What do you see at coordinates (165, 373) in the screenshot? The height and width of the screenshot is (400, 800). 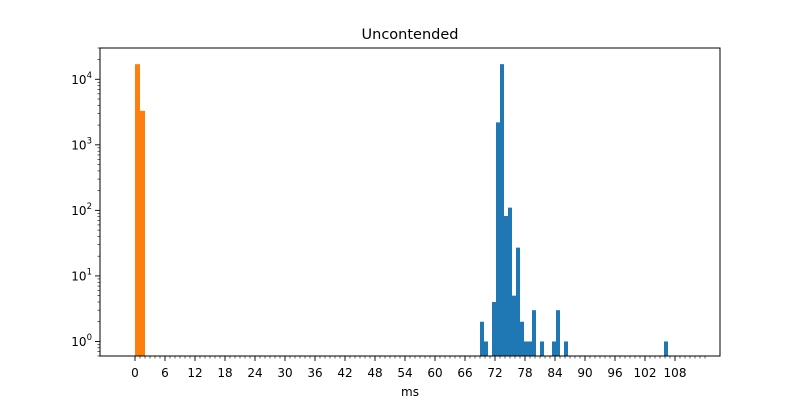 I see `x-tick-label: 6` at bounding box center [165, 373].